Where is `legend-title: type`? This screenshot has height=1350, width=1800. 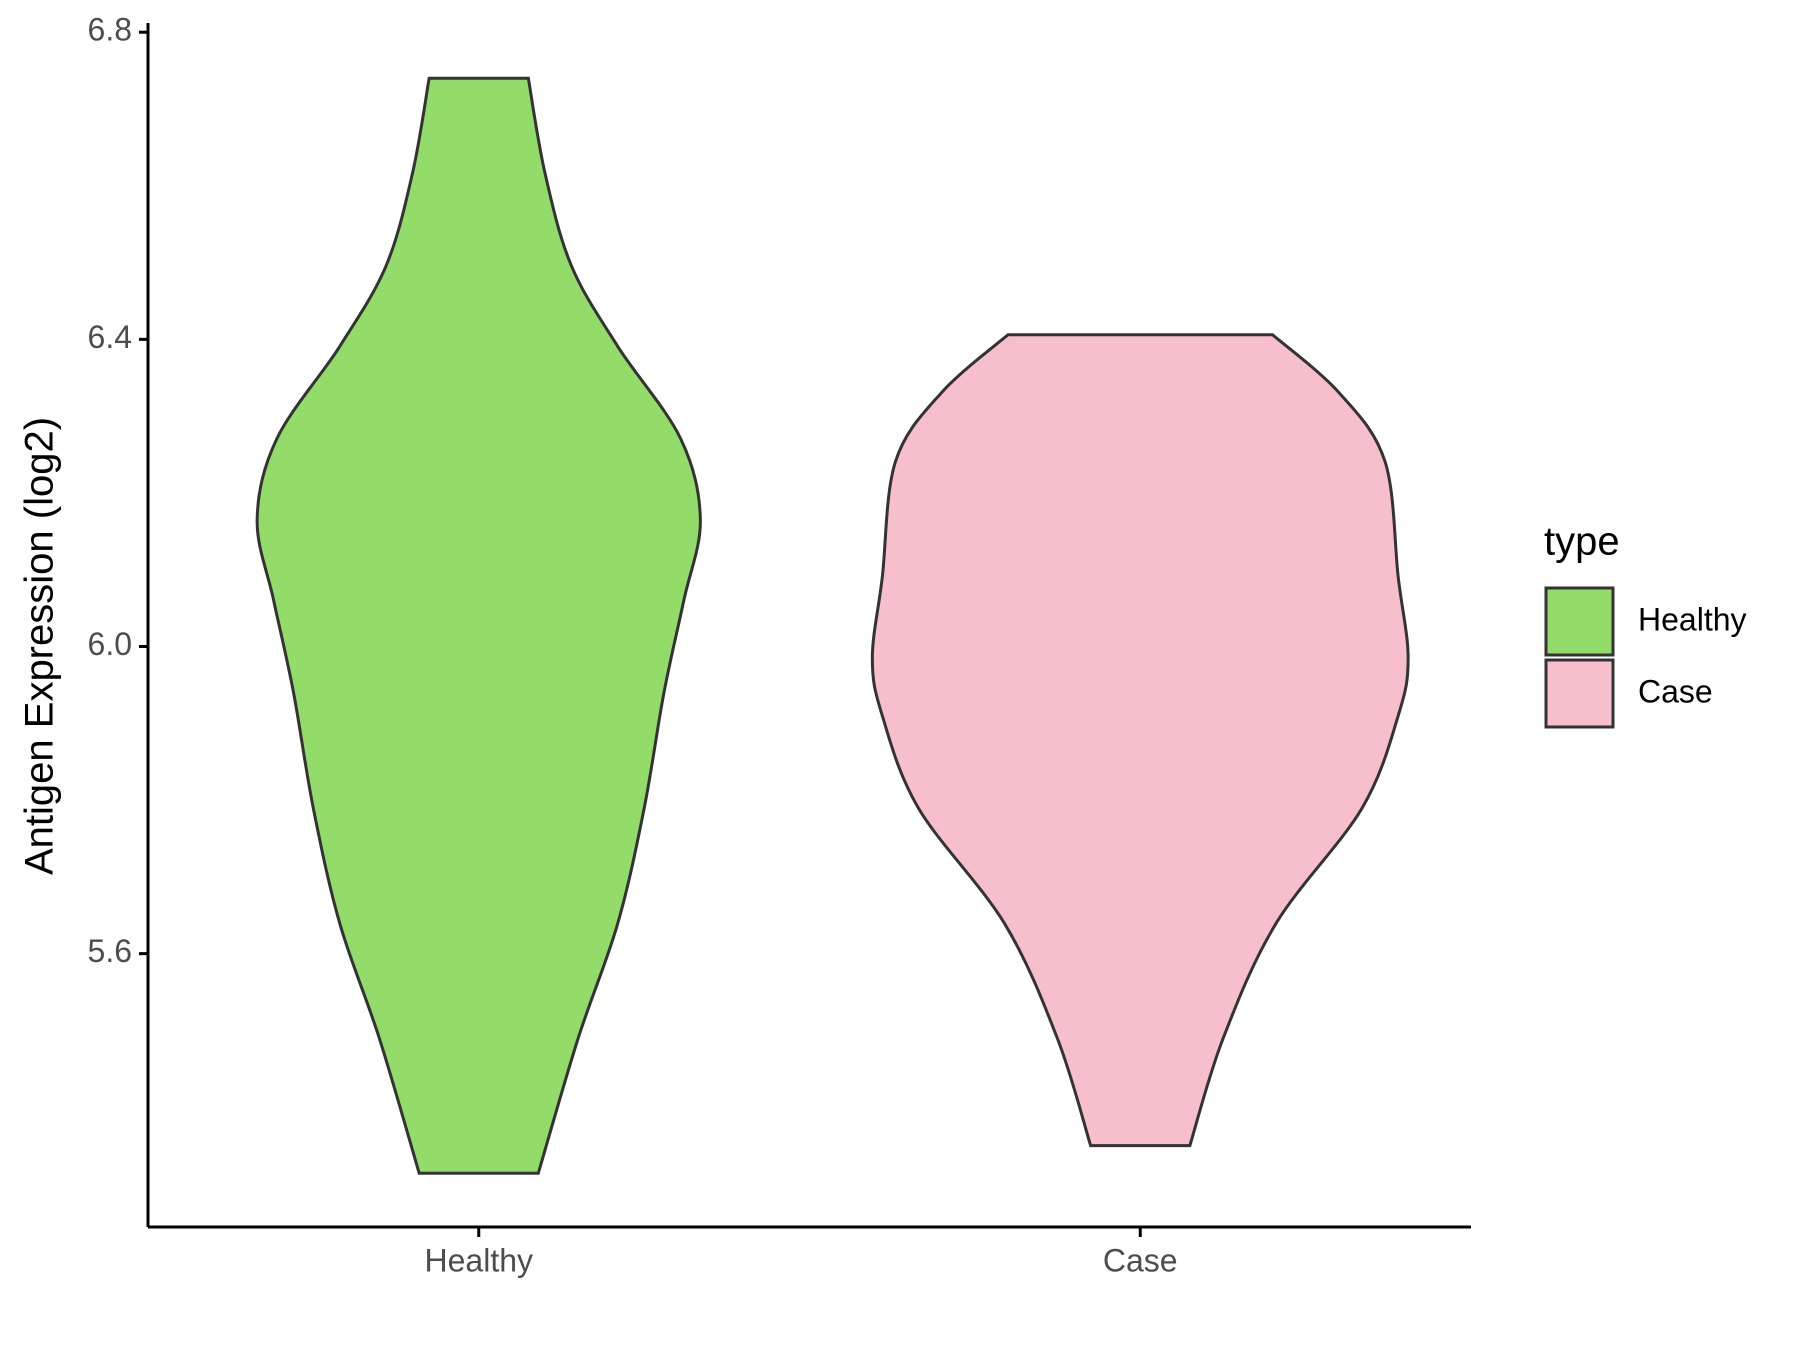
legend-title: type is located at coordinates (1582, 542).